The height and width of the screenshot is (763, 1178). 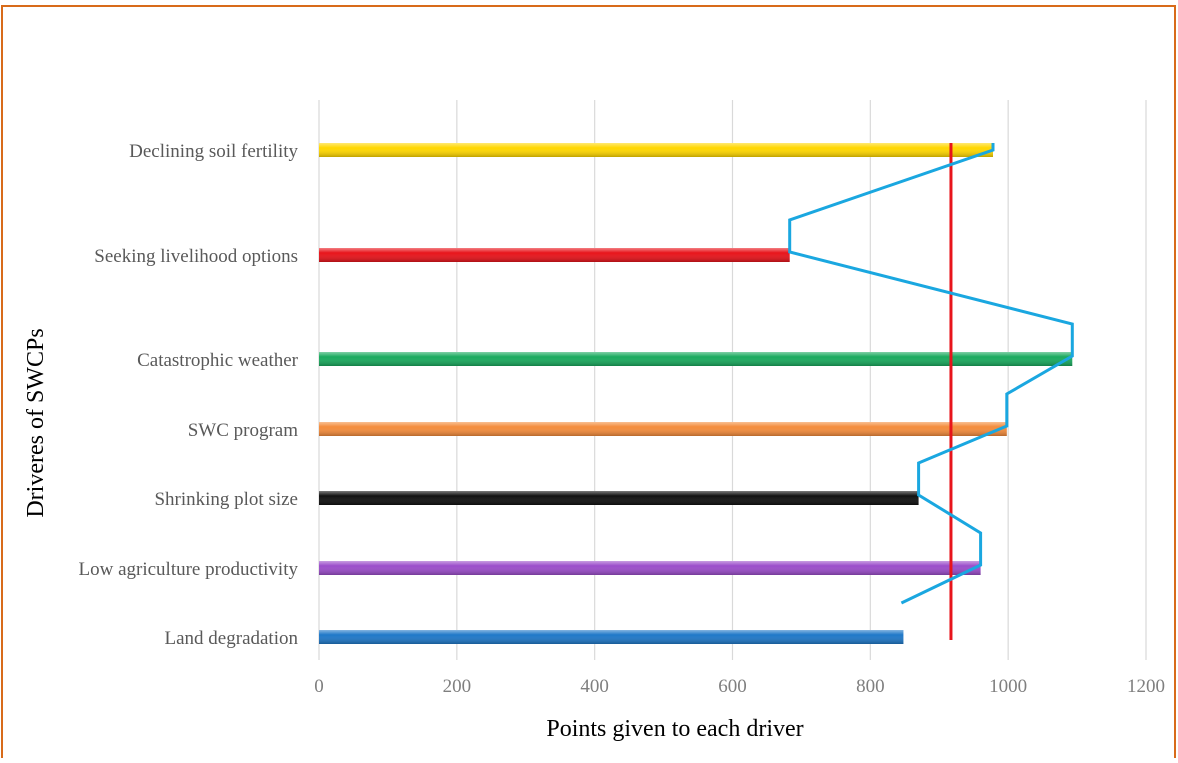 What do you see at coordinates (218, 360) in the screenshot?
I see `category-label: Catastrophic weather` at bounding box center [218, 360].